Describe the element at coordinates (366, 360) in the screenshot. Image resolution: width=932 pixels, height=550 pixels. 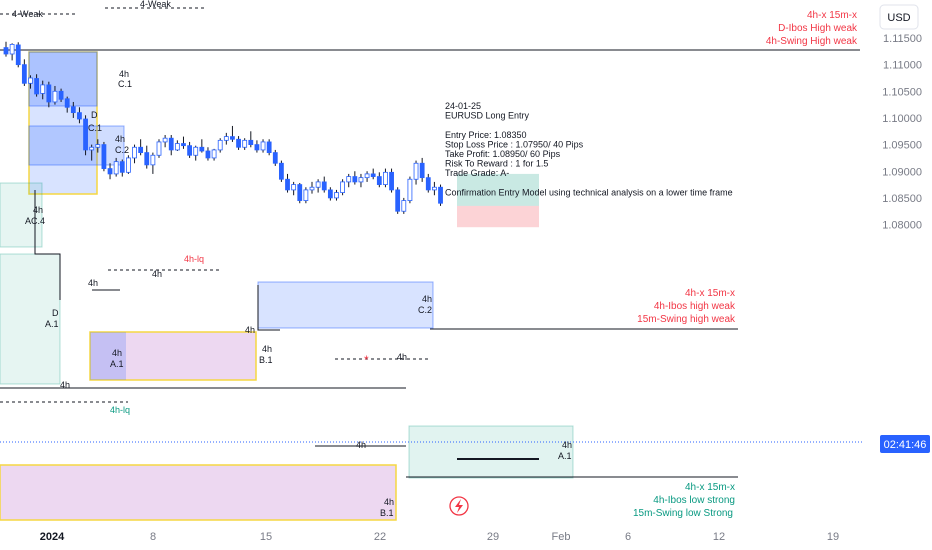
I see `marker-star: *` at that location.